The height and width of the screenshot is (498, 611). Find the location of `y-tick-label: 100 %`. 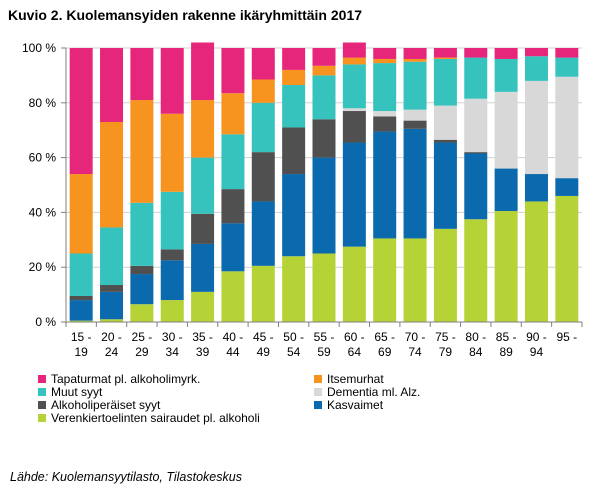

y-tick-label: 100 % is located at coordinates (39, 48).